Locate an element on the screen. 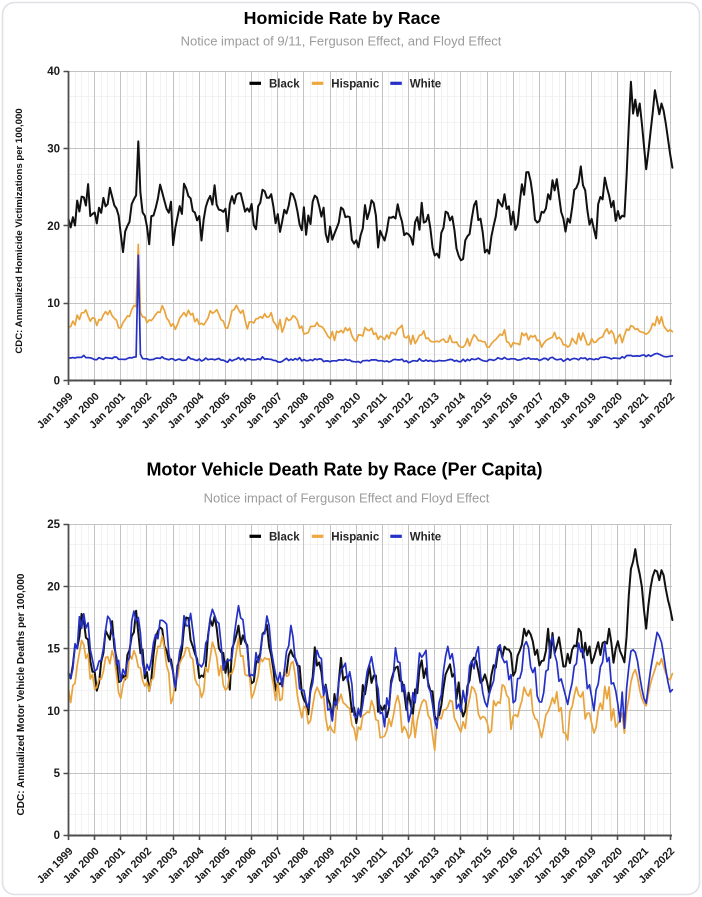 This screenshot has width=702, height=897. svg-text: 25 is located at coordinates (53, 525).